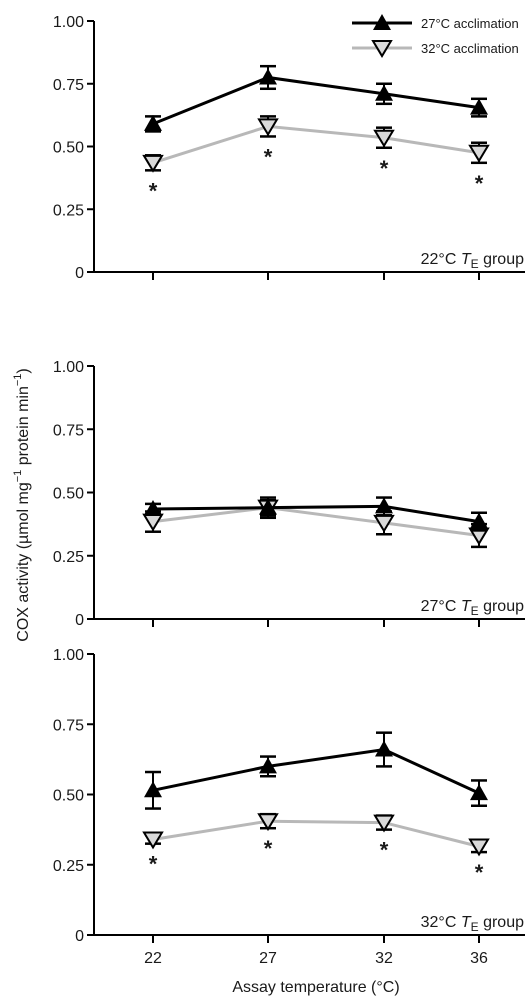 The height and width of the screenshot is (1002, 529). What do you see at coordinates (435, 36) in the screenshot?
I see `legend: 27°C acclimation 32°C acclimation` at bounding box center [435, 36].